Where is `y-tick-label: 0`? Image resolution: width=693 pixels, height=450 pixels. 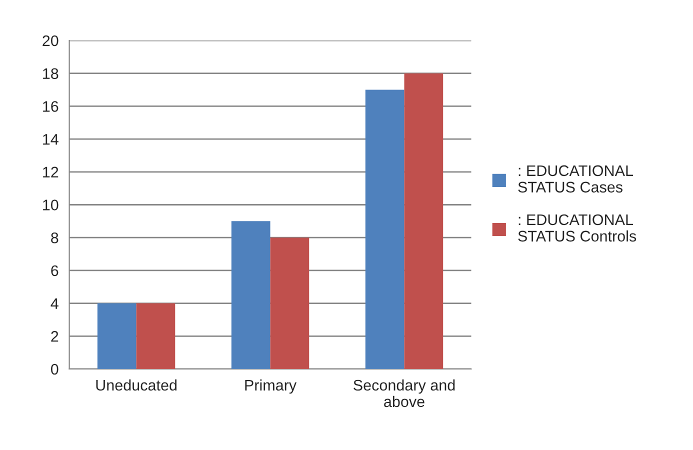 y-tick-label: 0 is located at coordinates (54, 369).